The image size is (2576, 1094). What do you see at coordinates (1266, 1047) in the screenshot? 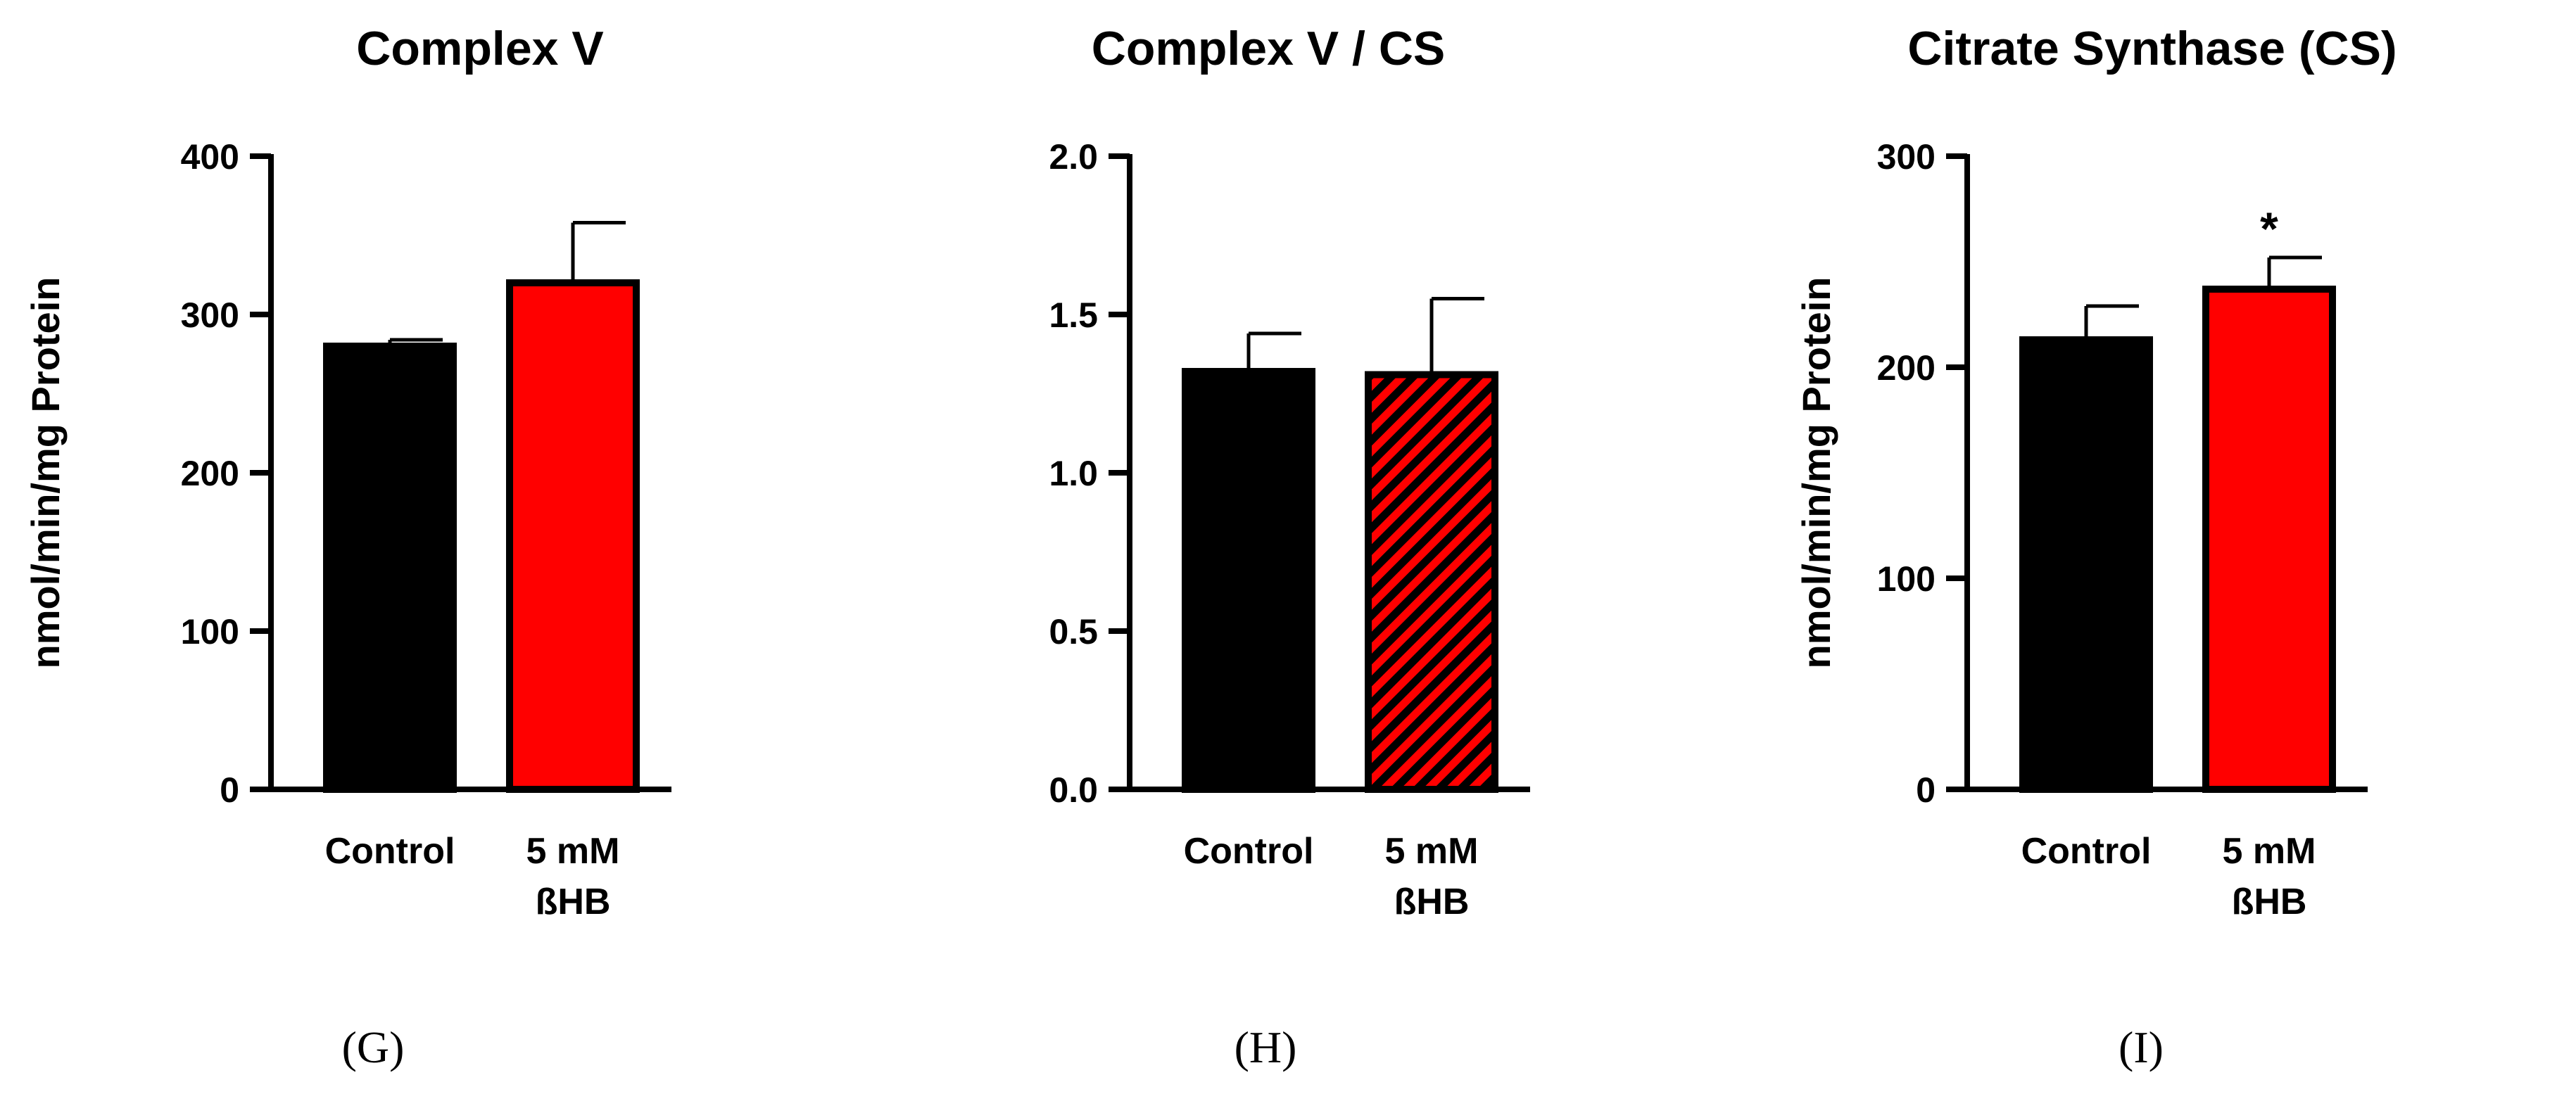
I see `panel-label: (H)` at bounding box center [1266, 1047].